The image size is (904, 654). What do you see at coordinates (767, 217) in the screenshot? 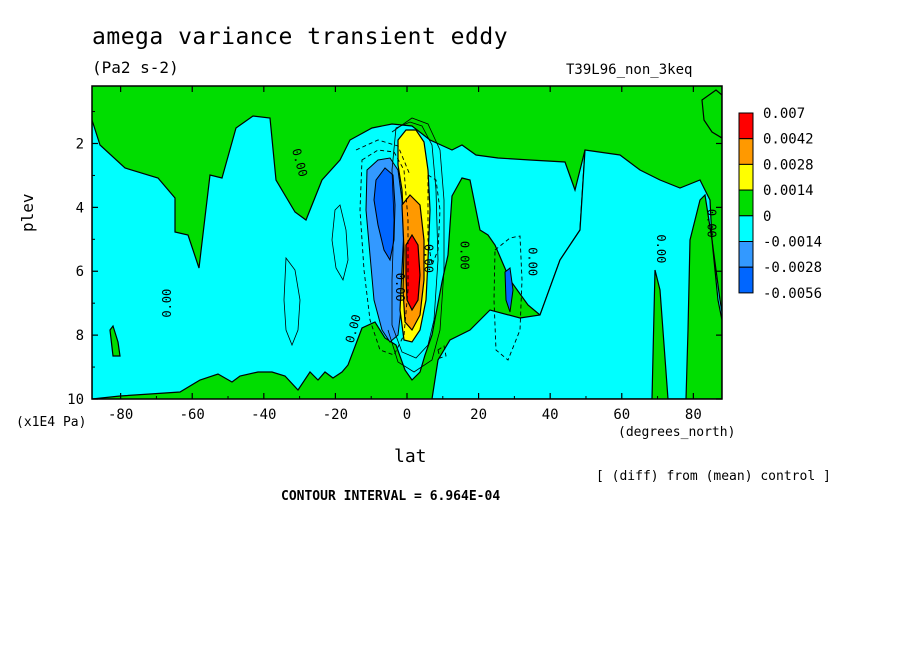
I see `legend-label: 0` at bounding box center [767, 217].